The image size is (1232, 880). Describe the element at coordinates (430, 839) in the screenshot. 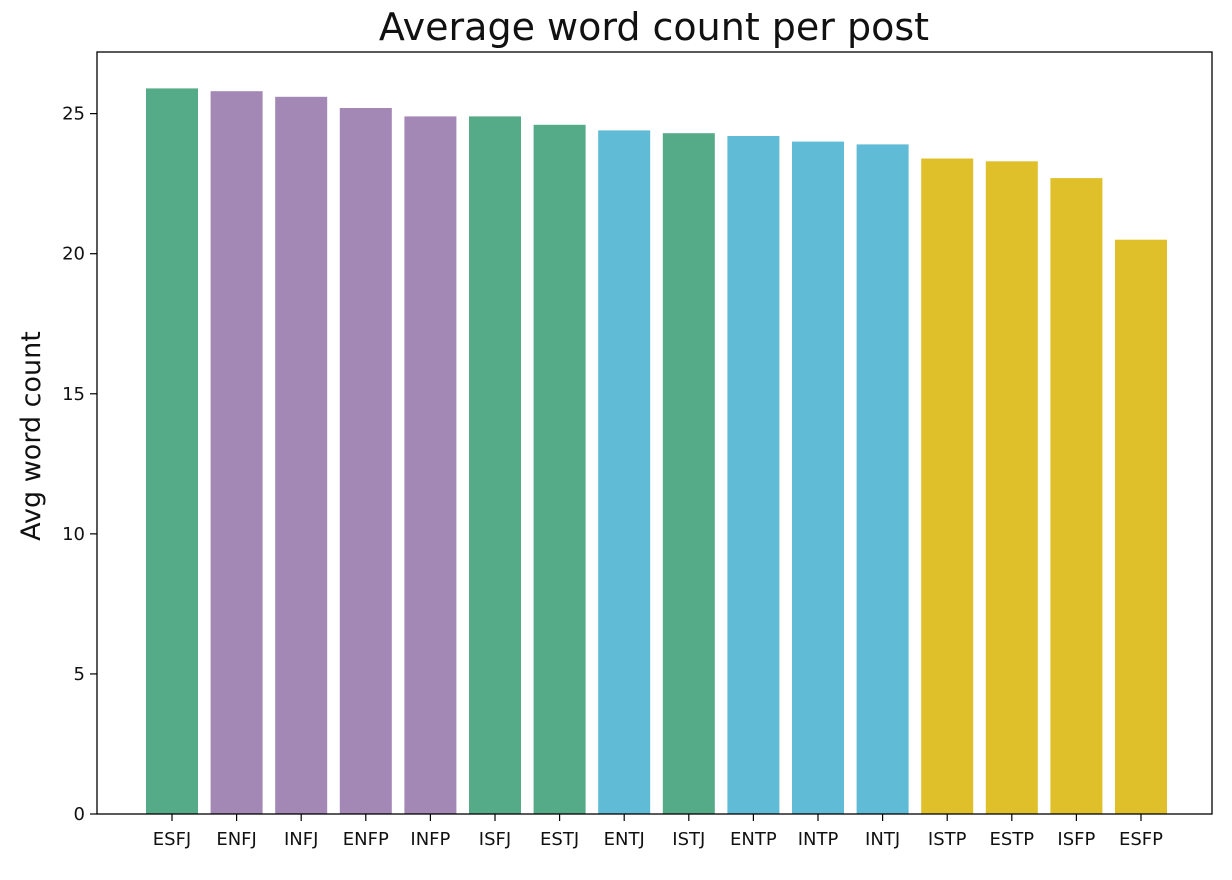

I see `x-tick-label: INFP` at that location.